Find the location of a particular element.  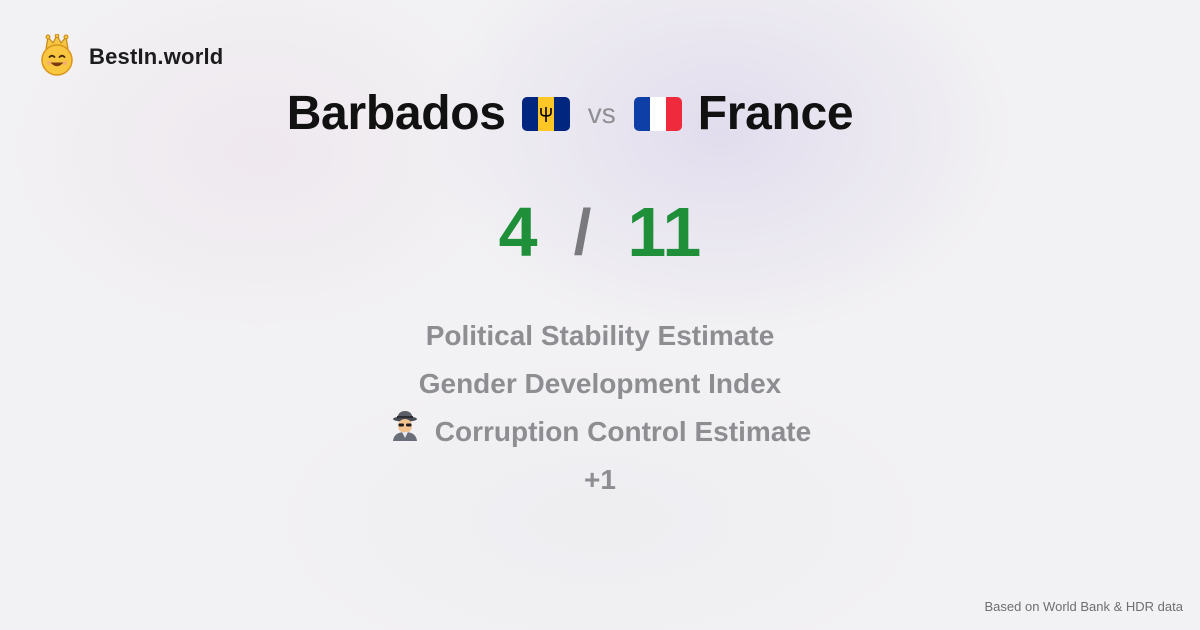

data-source-note: Based on World Bank & HDR data is located at coordinates (1083, 606).